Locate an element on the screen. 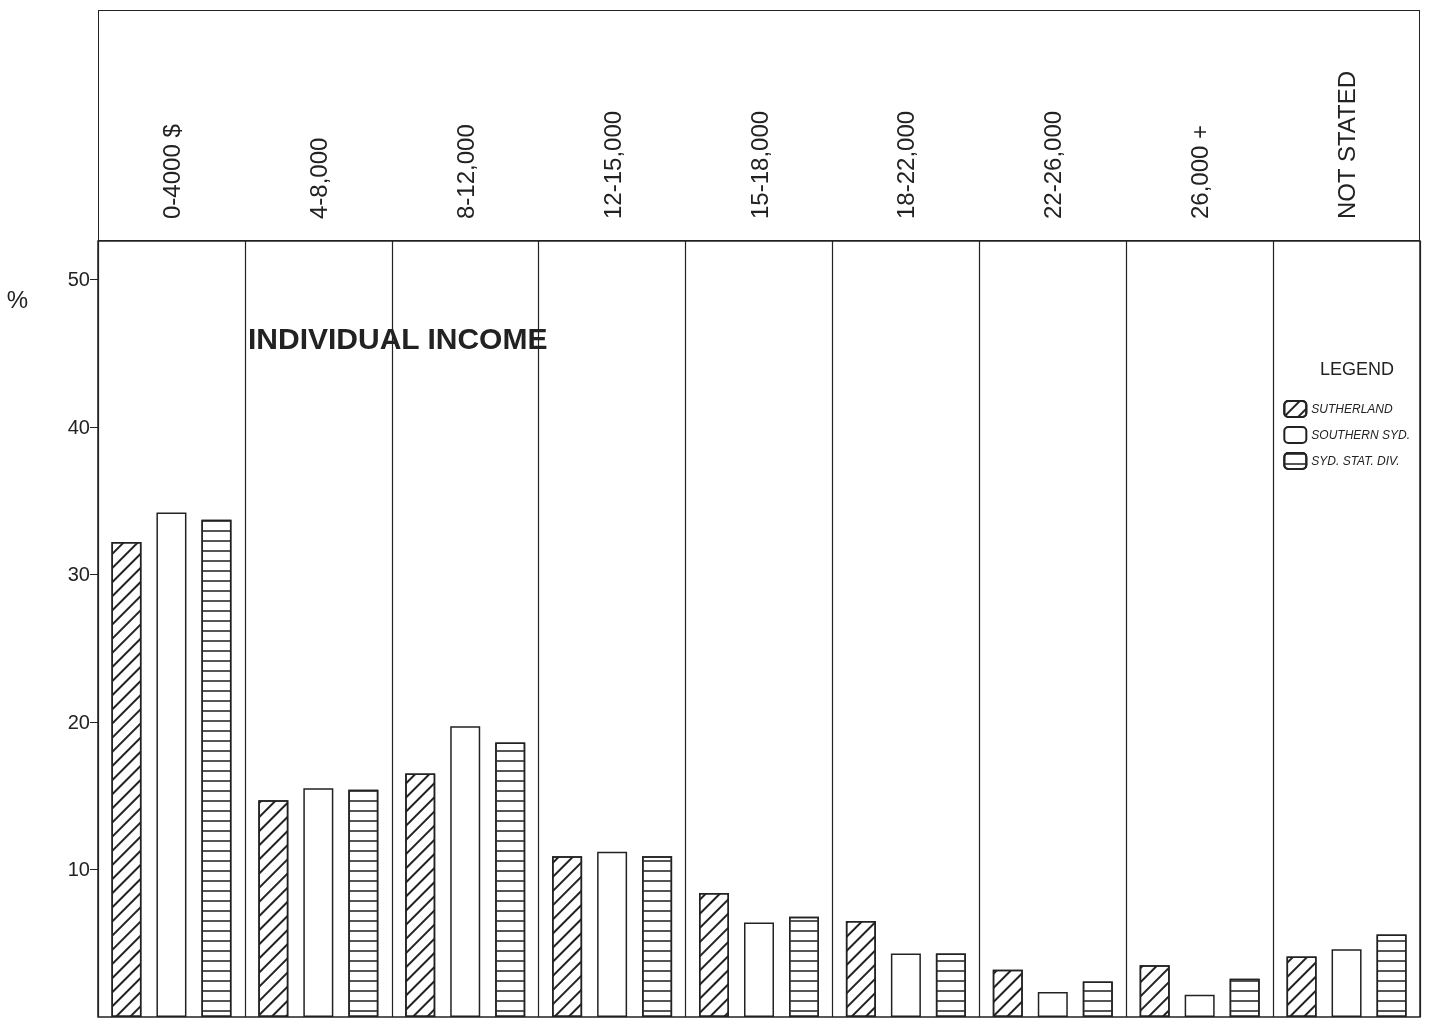 The image size is (1429, 1020). y-tick-label: 20 is located at coordinates (78, 721).